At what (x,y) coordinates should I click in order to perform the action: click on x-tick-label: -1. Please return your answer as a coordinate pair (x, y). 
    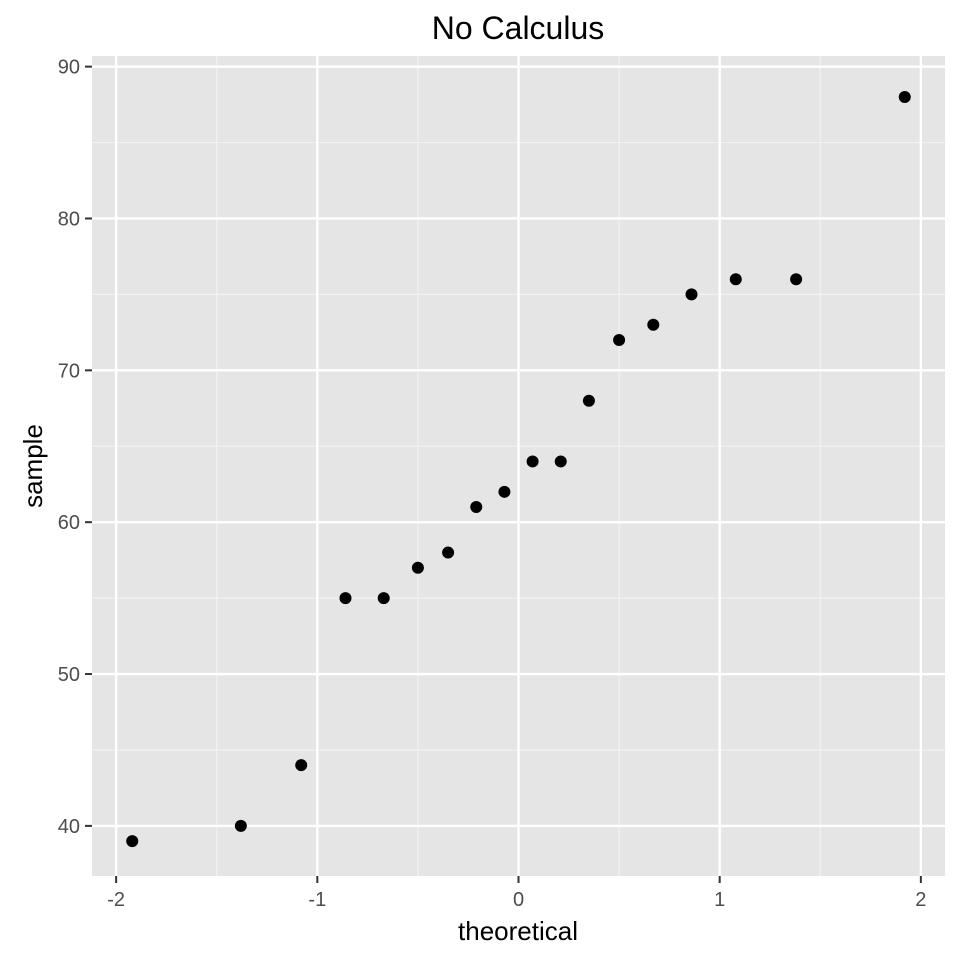
    Looking at the image, I should click on (317, 900).